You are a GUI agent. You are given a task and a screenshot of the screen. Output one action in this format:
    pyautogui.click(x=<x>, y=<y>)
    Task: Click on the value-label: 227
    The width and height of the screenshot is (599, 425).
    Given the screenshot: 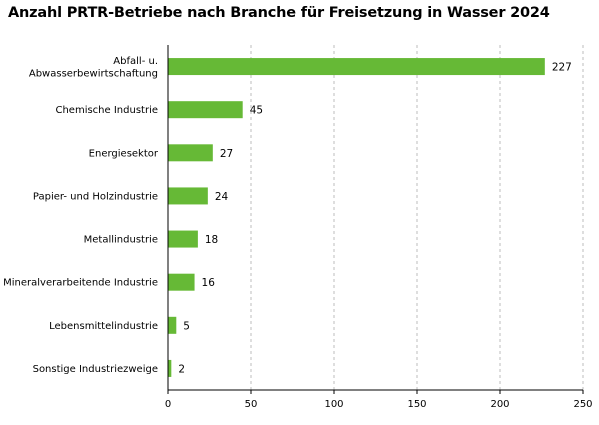 What is the action you would take?
    pyautogui.click(x=562, y=68)
    